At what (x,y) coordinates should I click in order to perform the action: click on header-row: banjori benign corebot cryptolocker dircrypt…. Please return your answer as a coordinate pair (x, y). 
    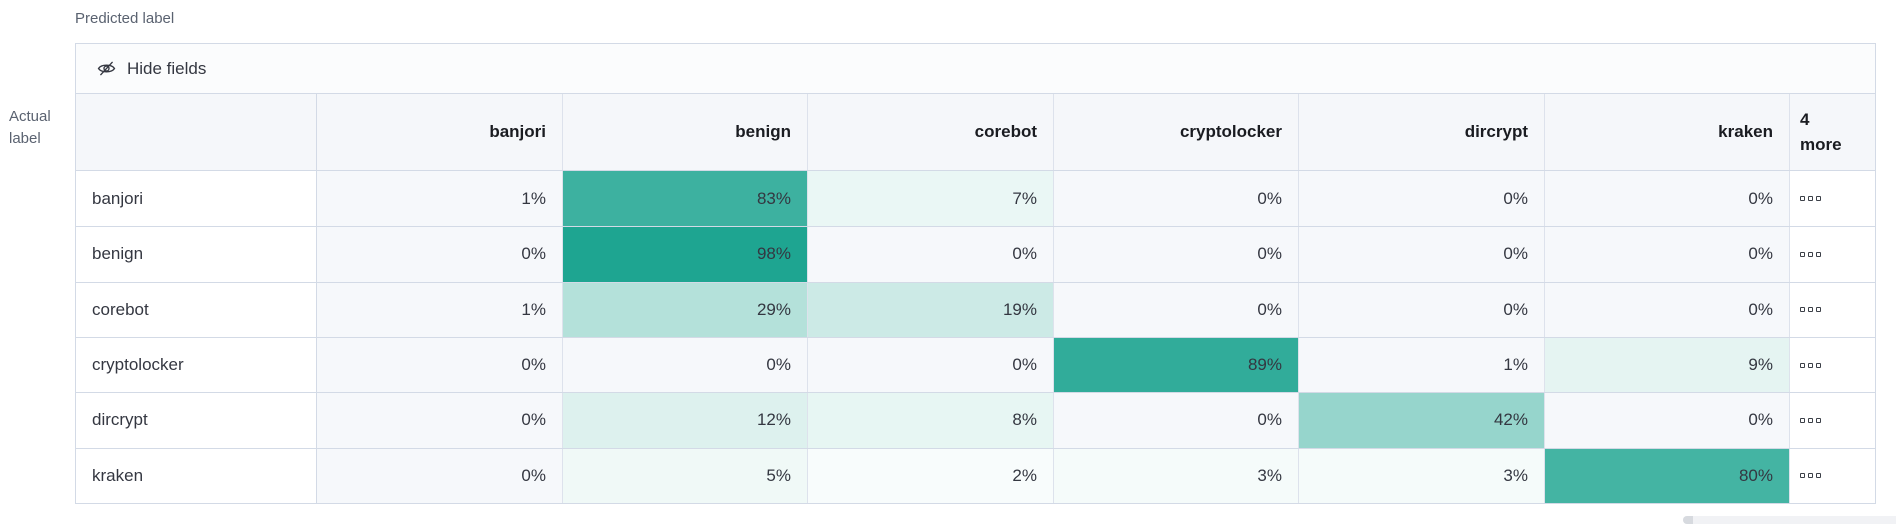
    Looking at the image, I should click on (975, 132).